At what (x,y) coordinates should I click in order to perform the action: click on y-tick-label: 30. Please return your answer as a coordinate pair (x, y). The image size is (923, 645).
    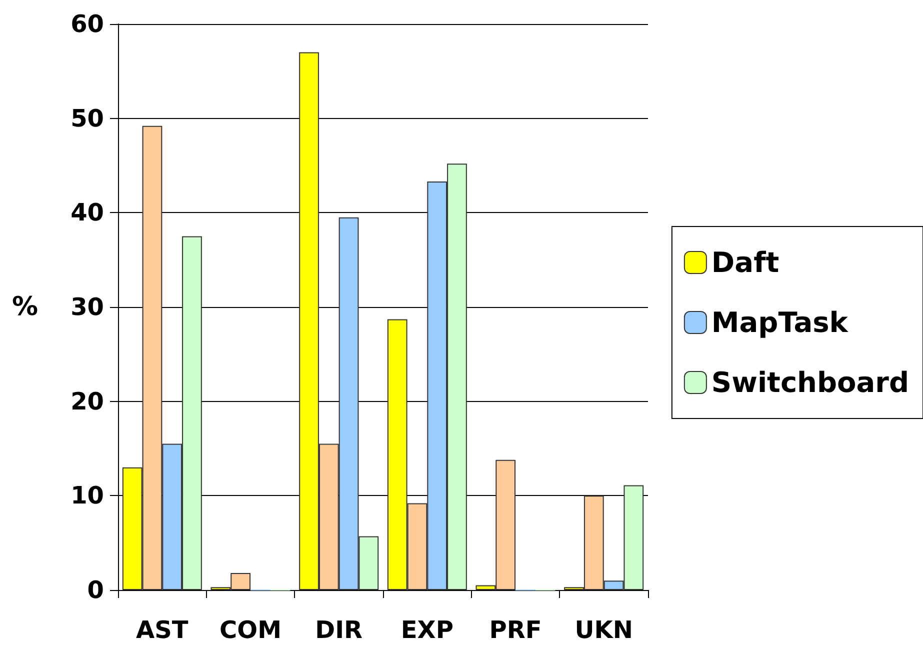
    Looking at the image, I should click on (87, 307).